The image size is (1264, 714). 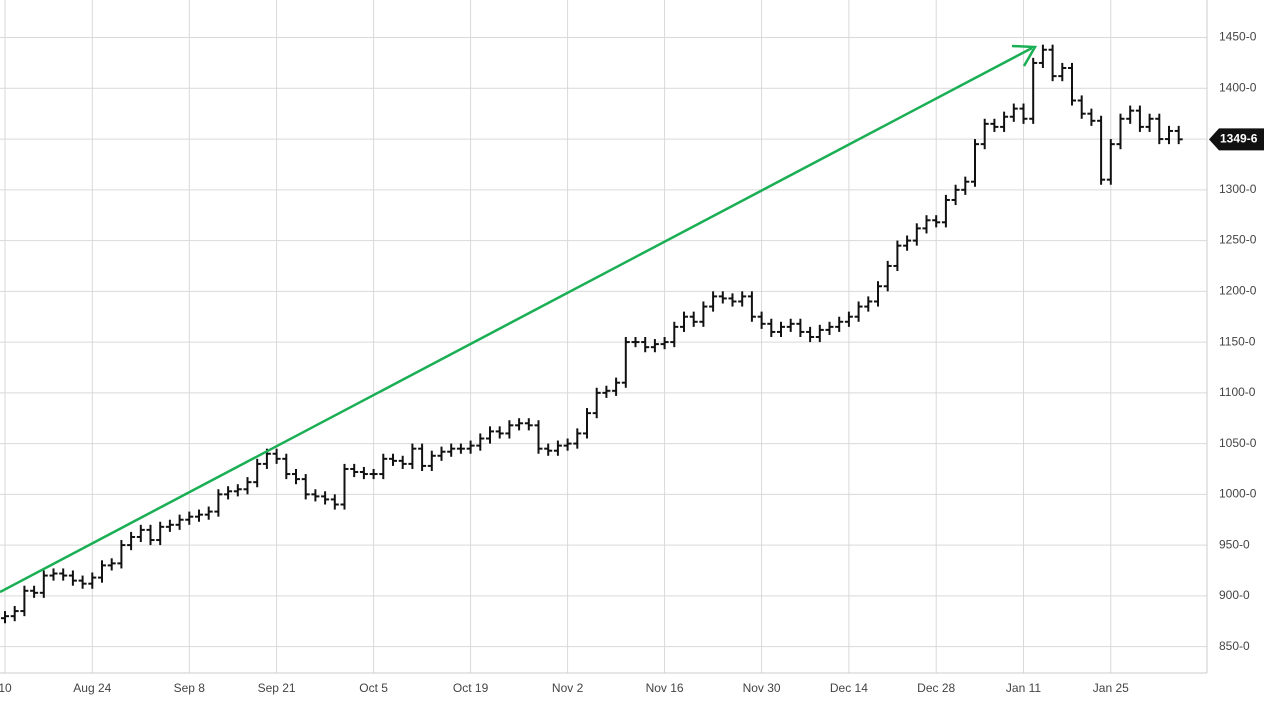 I want to click on x-tick-label: Sep 8, so click(x=190, y=688).